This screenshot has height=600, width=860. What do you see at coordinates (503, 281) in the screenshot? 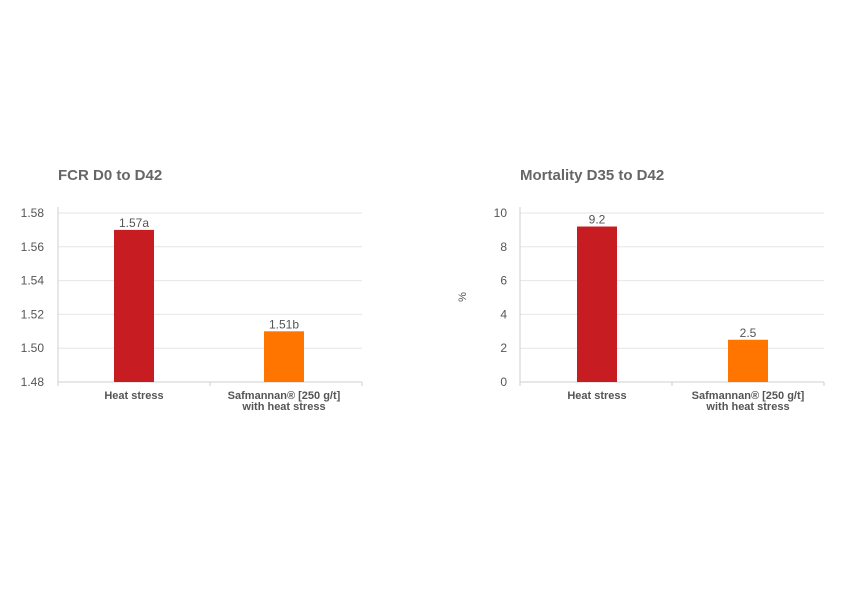
I see `mortality-y-tick-label: 6` at bounding box center [503, 281].